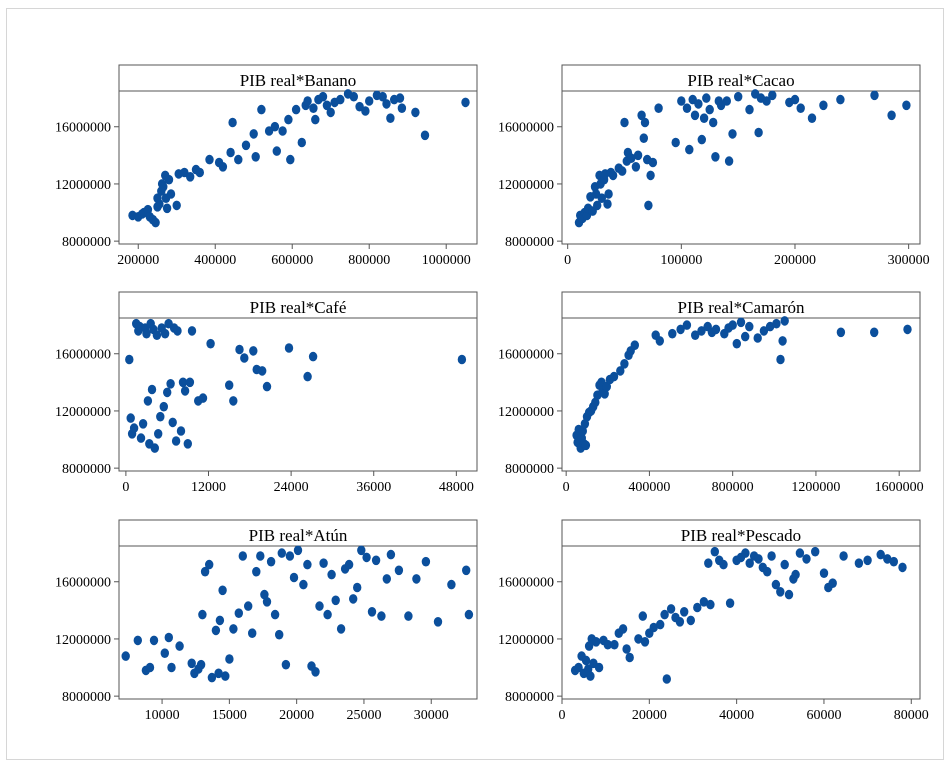  What do you see at coordinates (526, 128) in the screenshot?
I see `panel-2-ytick-label: 16000000` at bounding box center [526, 128].